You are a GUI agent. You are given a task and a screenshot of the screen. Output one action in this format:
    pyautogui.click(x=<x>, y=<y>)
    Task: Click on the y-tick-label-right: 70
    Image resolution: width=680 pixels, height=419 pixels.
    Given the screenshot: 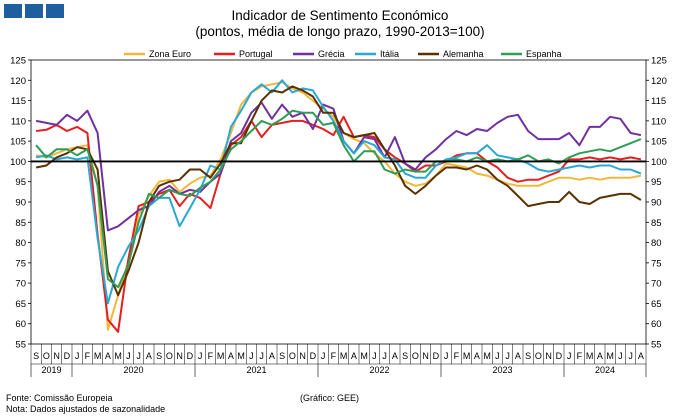 What is the action you would take?
    pyautogui.click(x=656, y=284)
    